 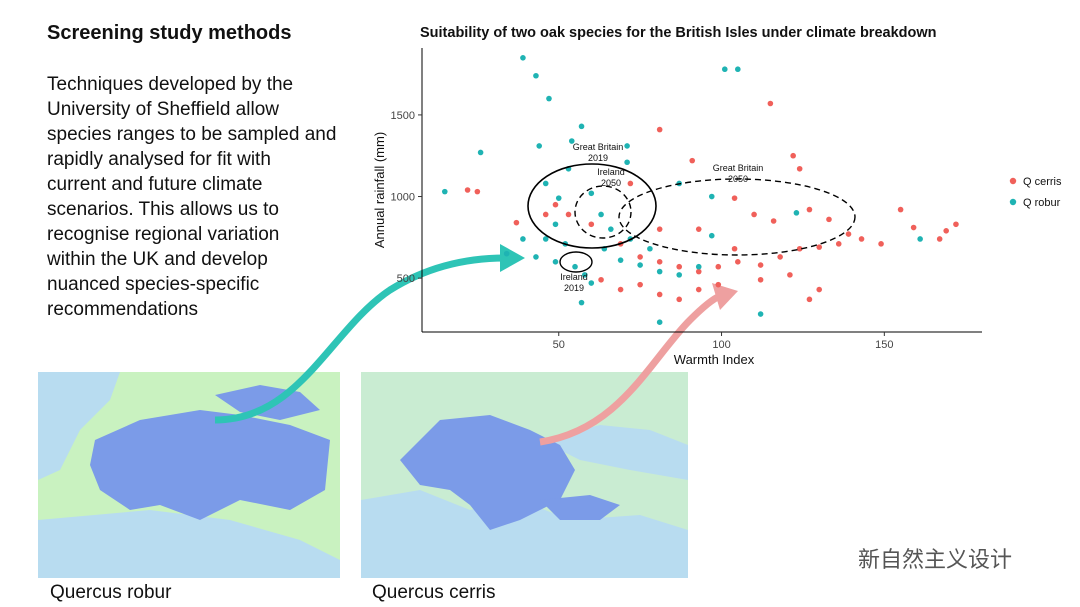 I want to click on heading: Screening study methods, so click(x=169, y=33).